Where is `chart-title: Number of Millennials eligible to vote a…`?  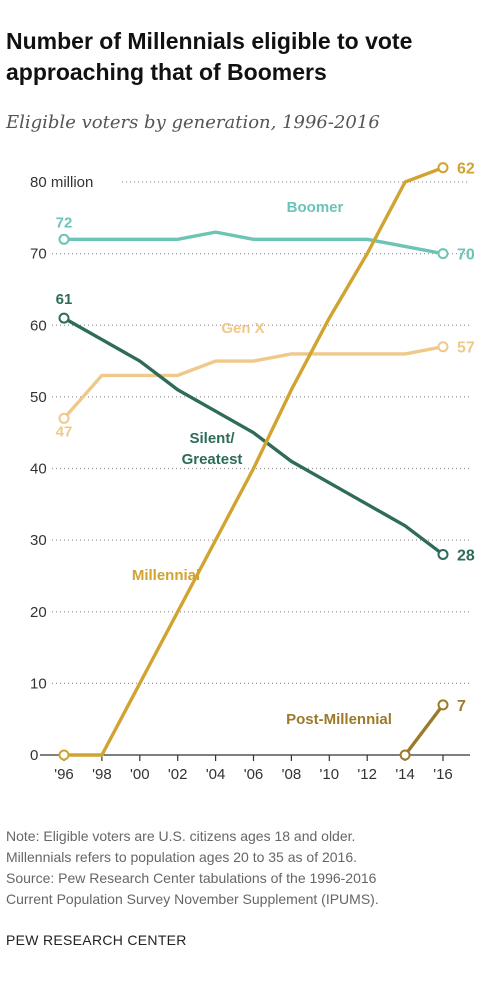 chart-title: Number of Millennials eligible to vote a… is located at coordinates (209, 56).